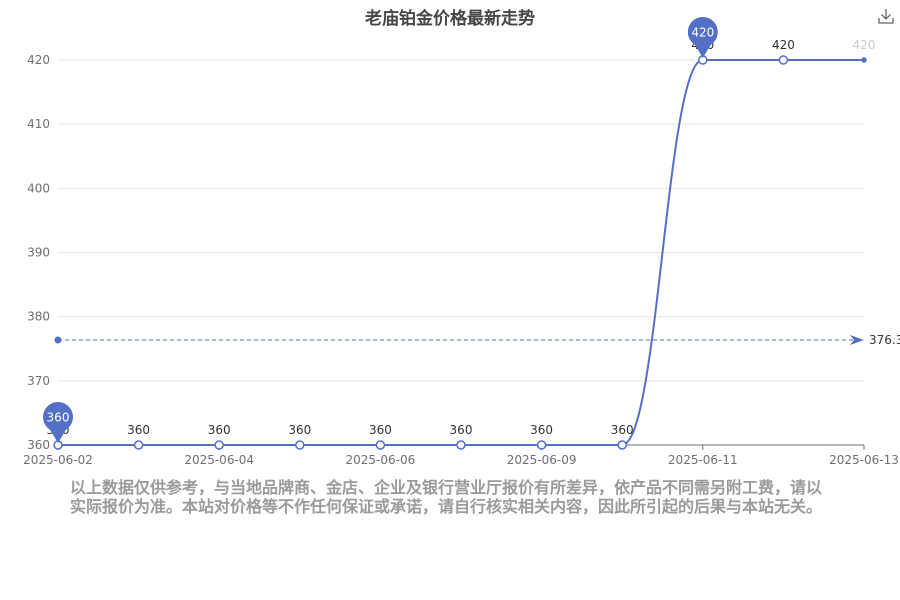  What do you see at coordinates (38, 445) in the screenshot?
I see `y-tick-label: 360` at bounding box center [38, 445].